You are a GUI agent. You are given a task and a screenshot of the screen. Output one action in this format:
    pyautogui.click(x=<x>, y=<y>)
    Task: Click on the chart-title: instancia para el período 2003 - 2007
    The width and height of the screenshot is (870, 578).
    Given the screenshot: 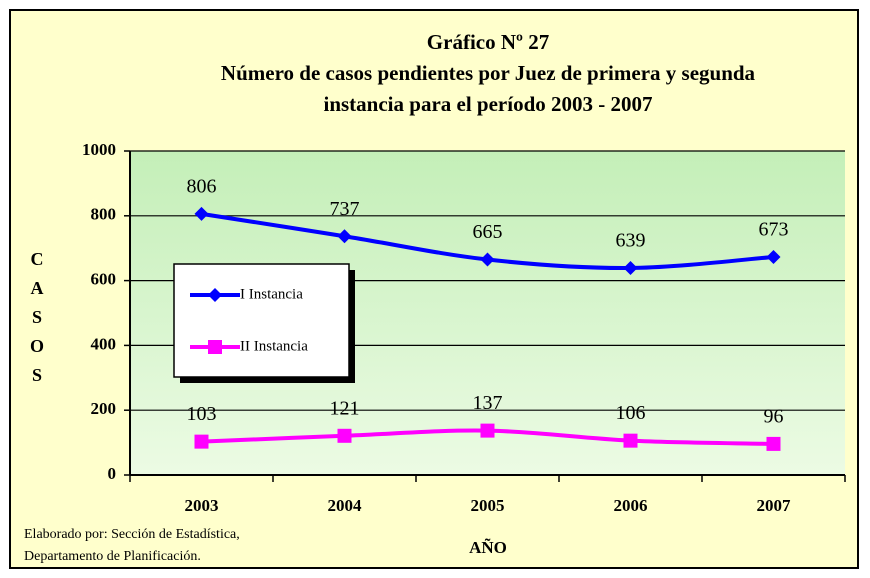 What is the action you would take?
    pyautogui.click(x=488, y=104)
    